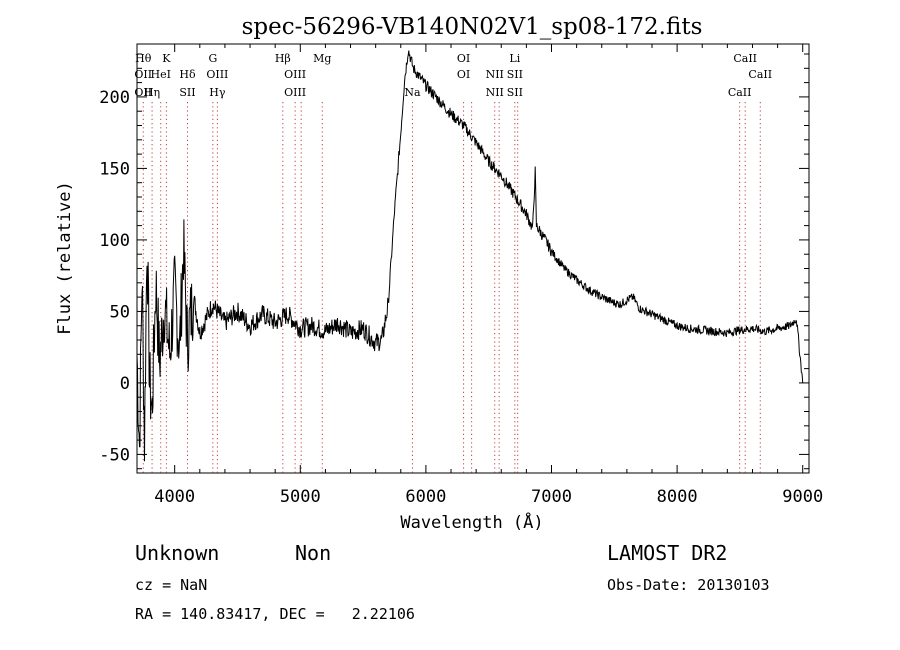 The width and height of the screenshot is (900, 650). Describe the element at coordinates (472, 27) in the screenshot. I see `chart-title: spec-56296-VB140N02V1_sp08-172.fits` at that location.